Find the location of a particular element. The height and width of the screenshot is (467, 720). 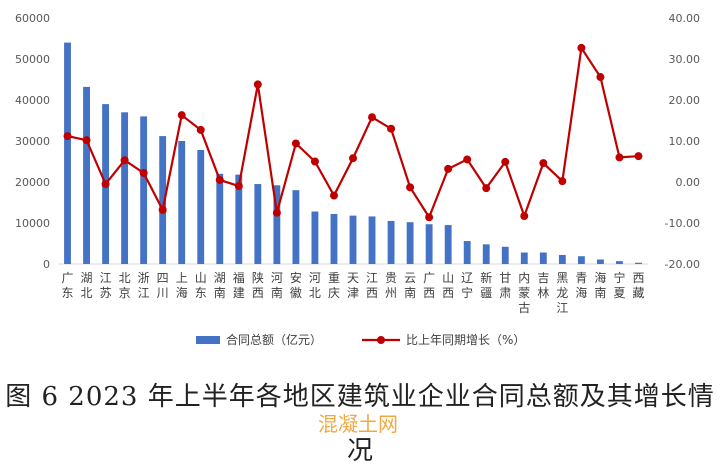

x-tick-label-广东: 广东 is located at coordinates (68, 285).